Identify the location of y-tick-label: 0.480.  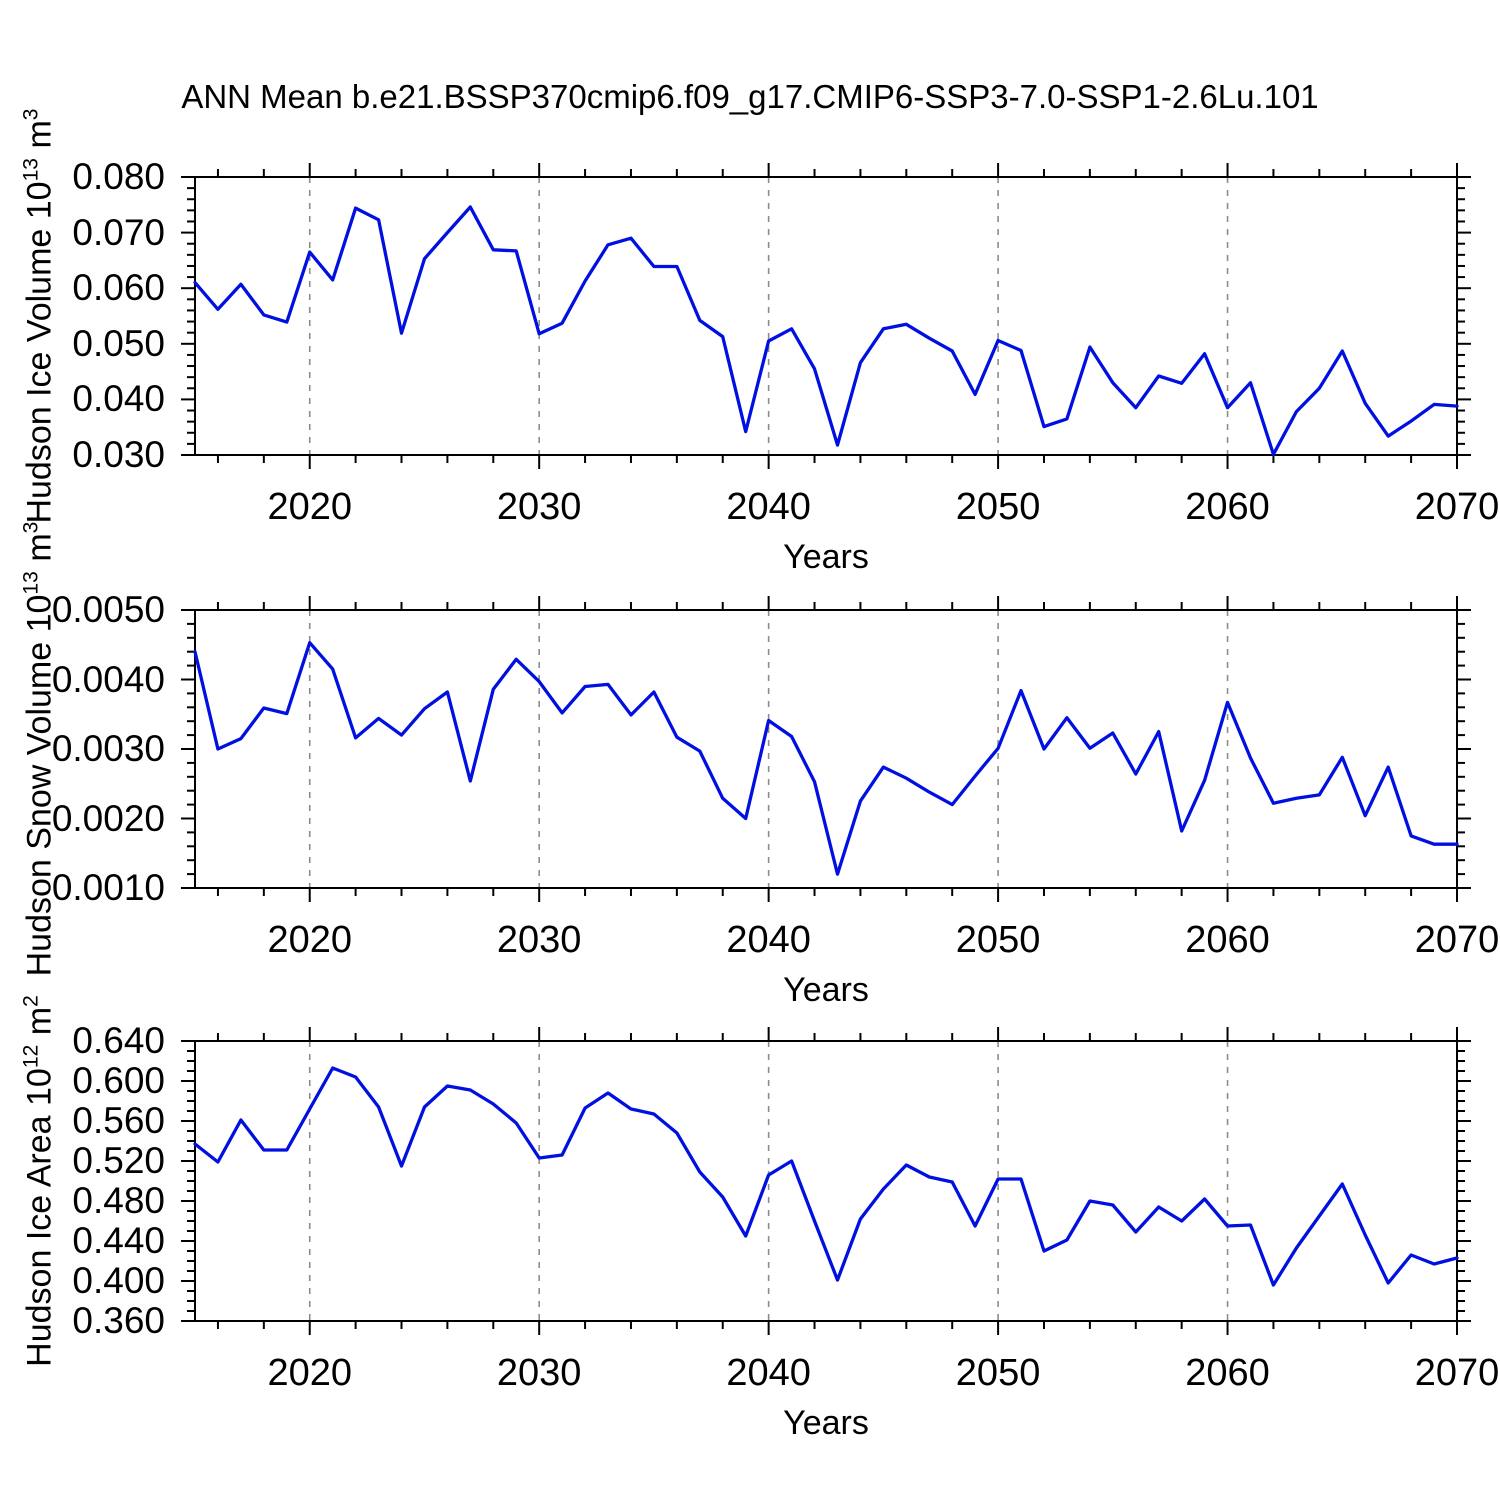
(118, 1200).